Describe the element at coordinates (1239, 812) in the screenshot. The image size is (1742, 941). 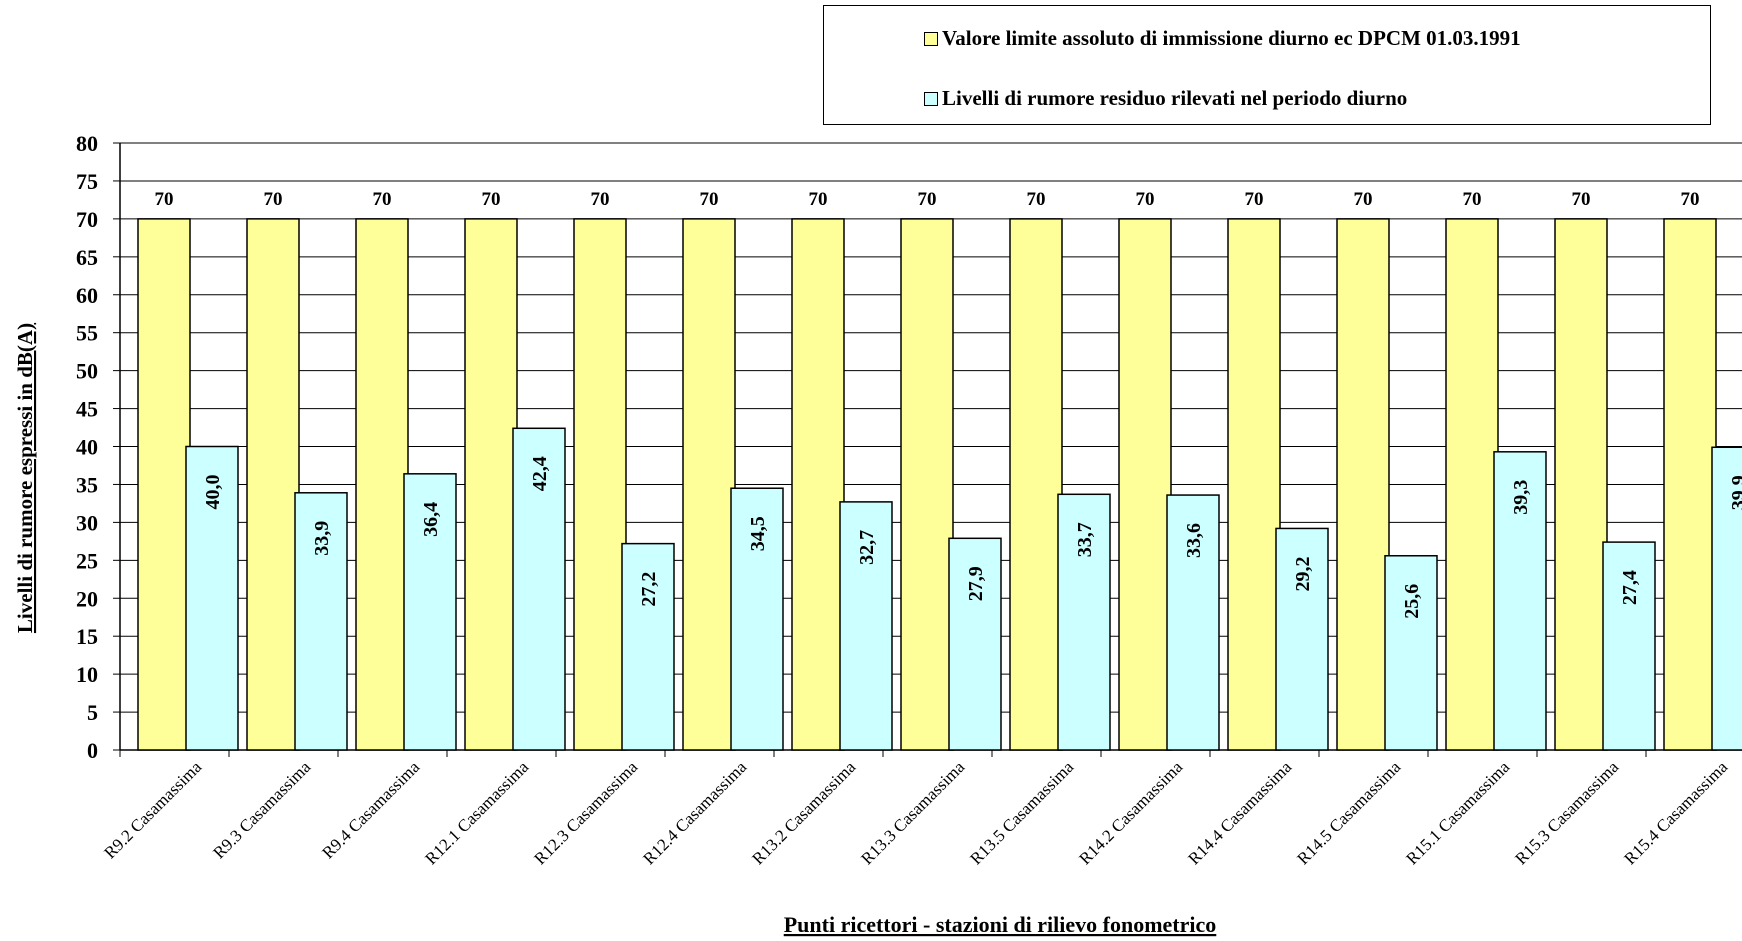
I see `x-tick-label: R14.4 Casamassima` at that location.